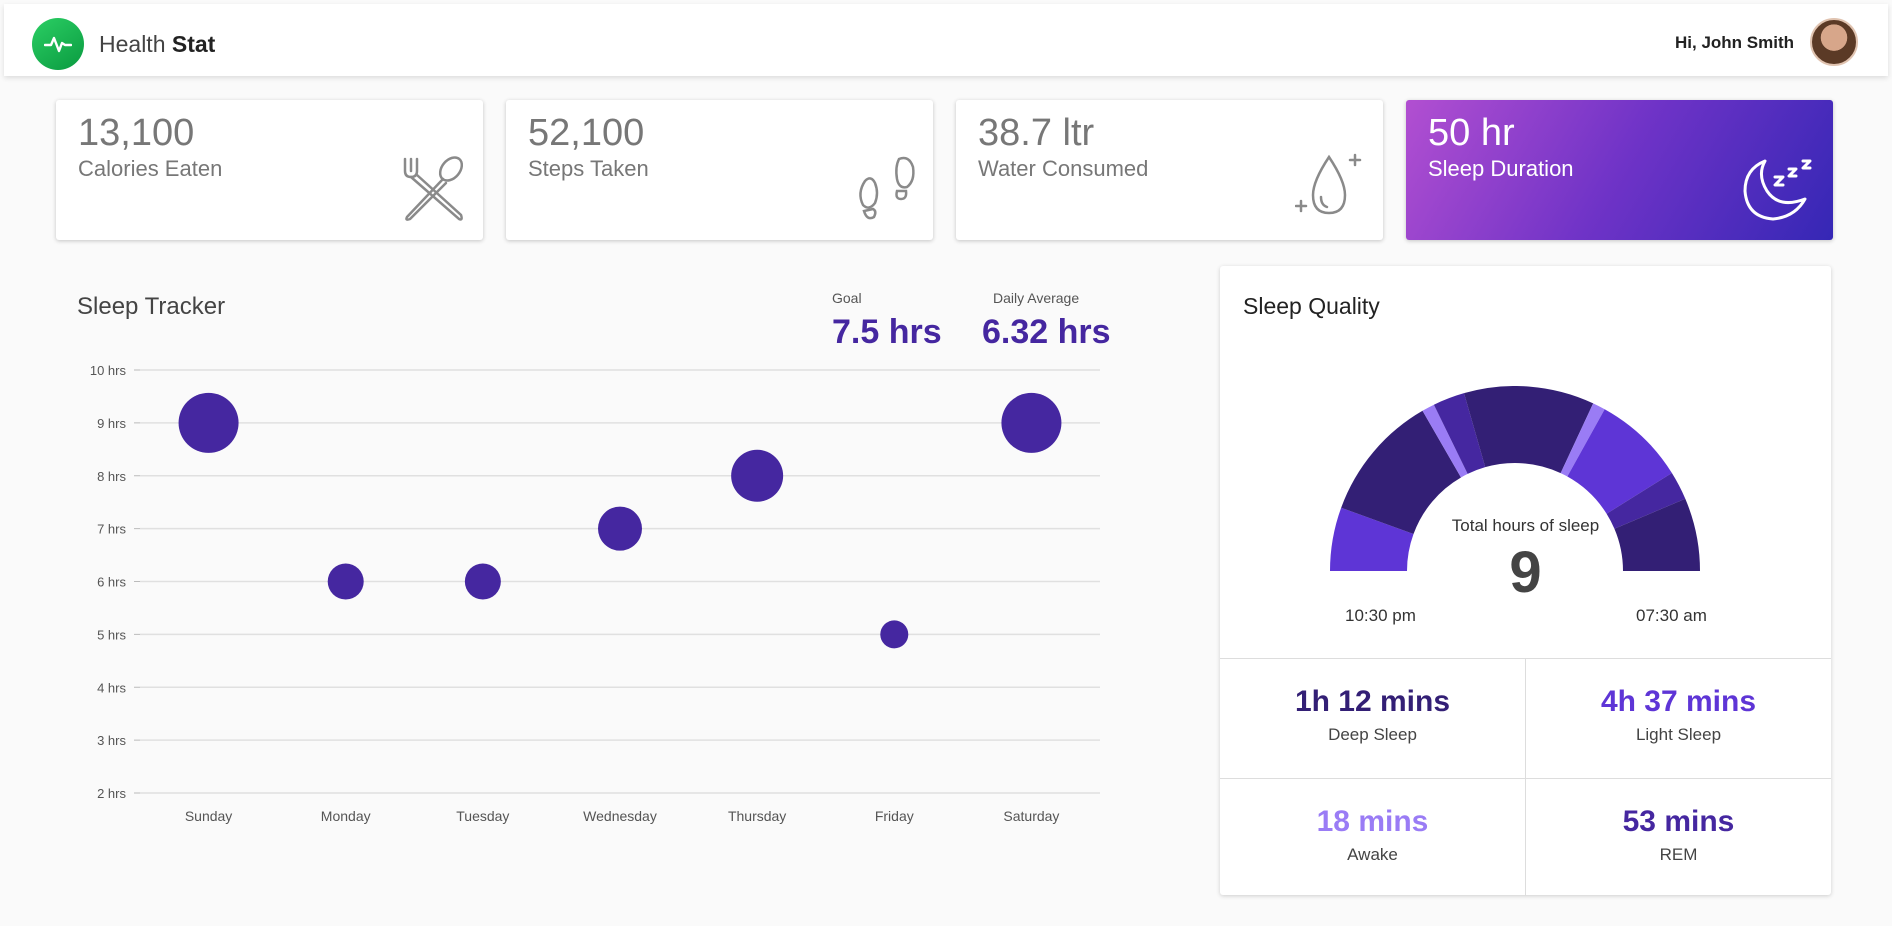 This screenshot has height=926, width=1892. What do you see at coordinates (1372, 734) in the screenshot?
I see `deep-sleep-label: Deep Sleep` at bounding box center [1372, 734].